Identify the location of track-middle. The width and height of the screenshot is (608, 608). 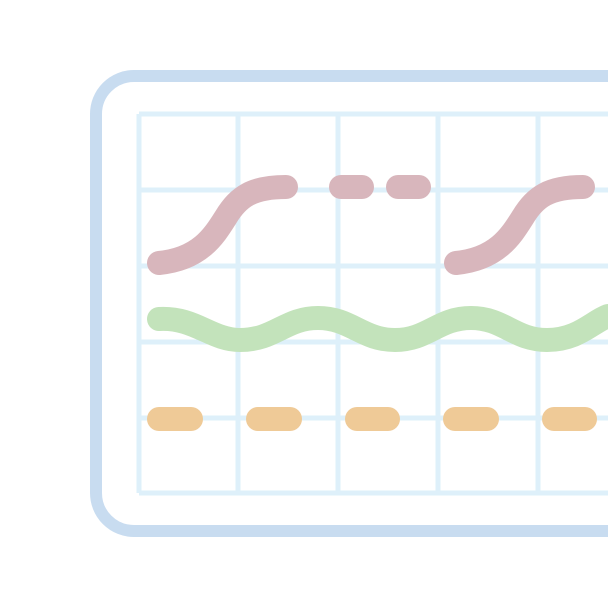
(377, 328).